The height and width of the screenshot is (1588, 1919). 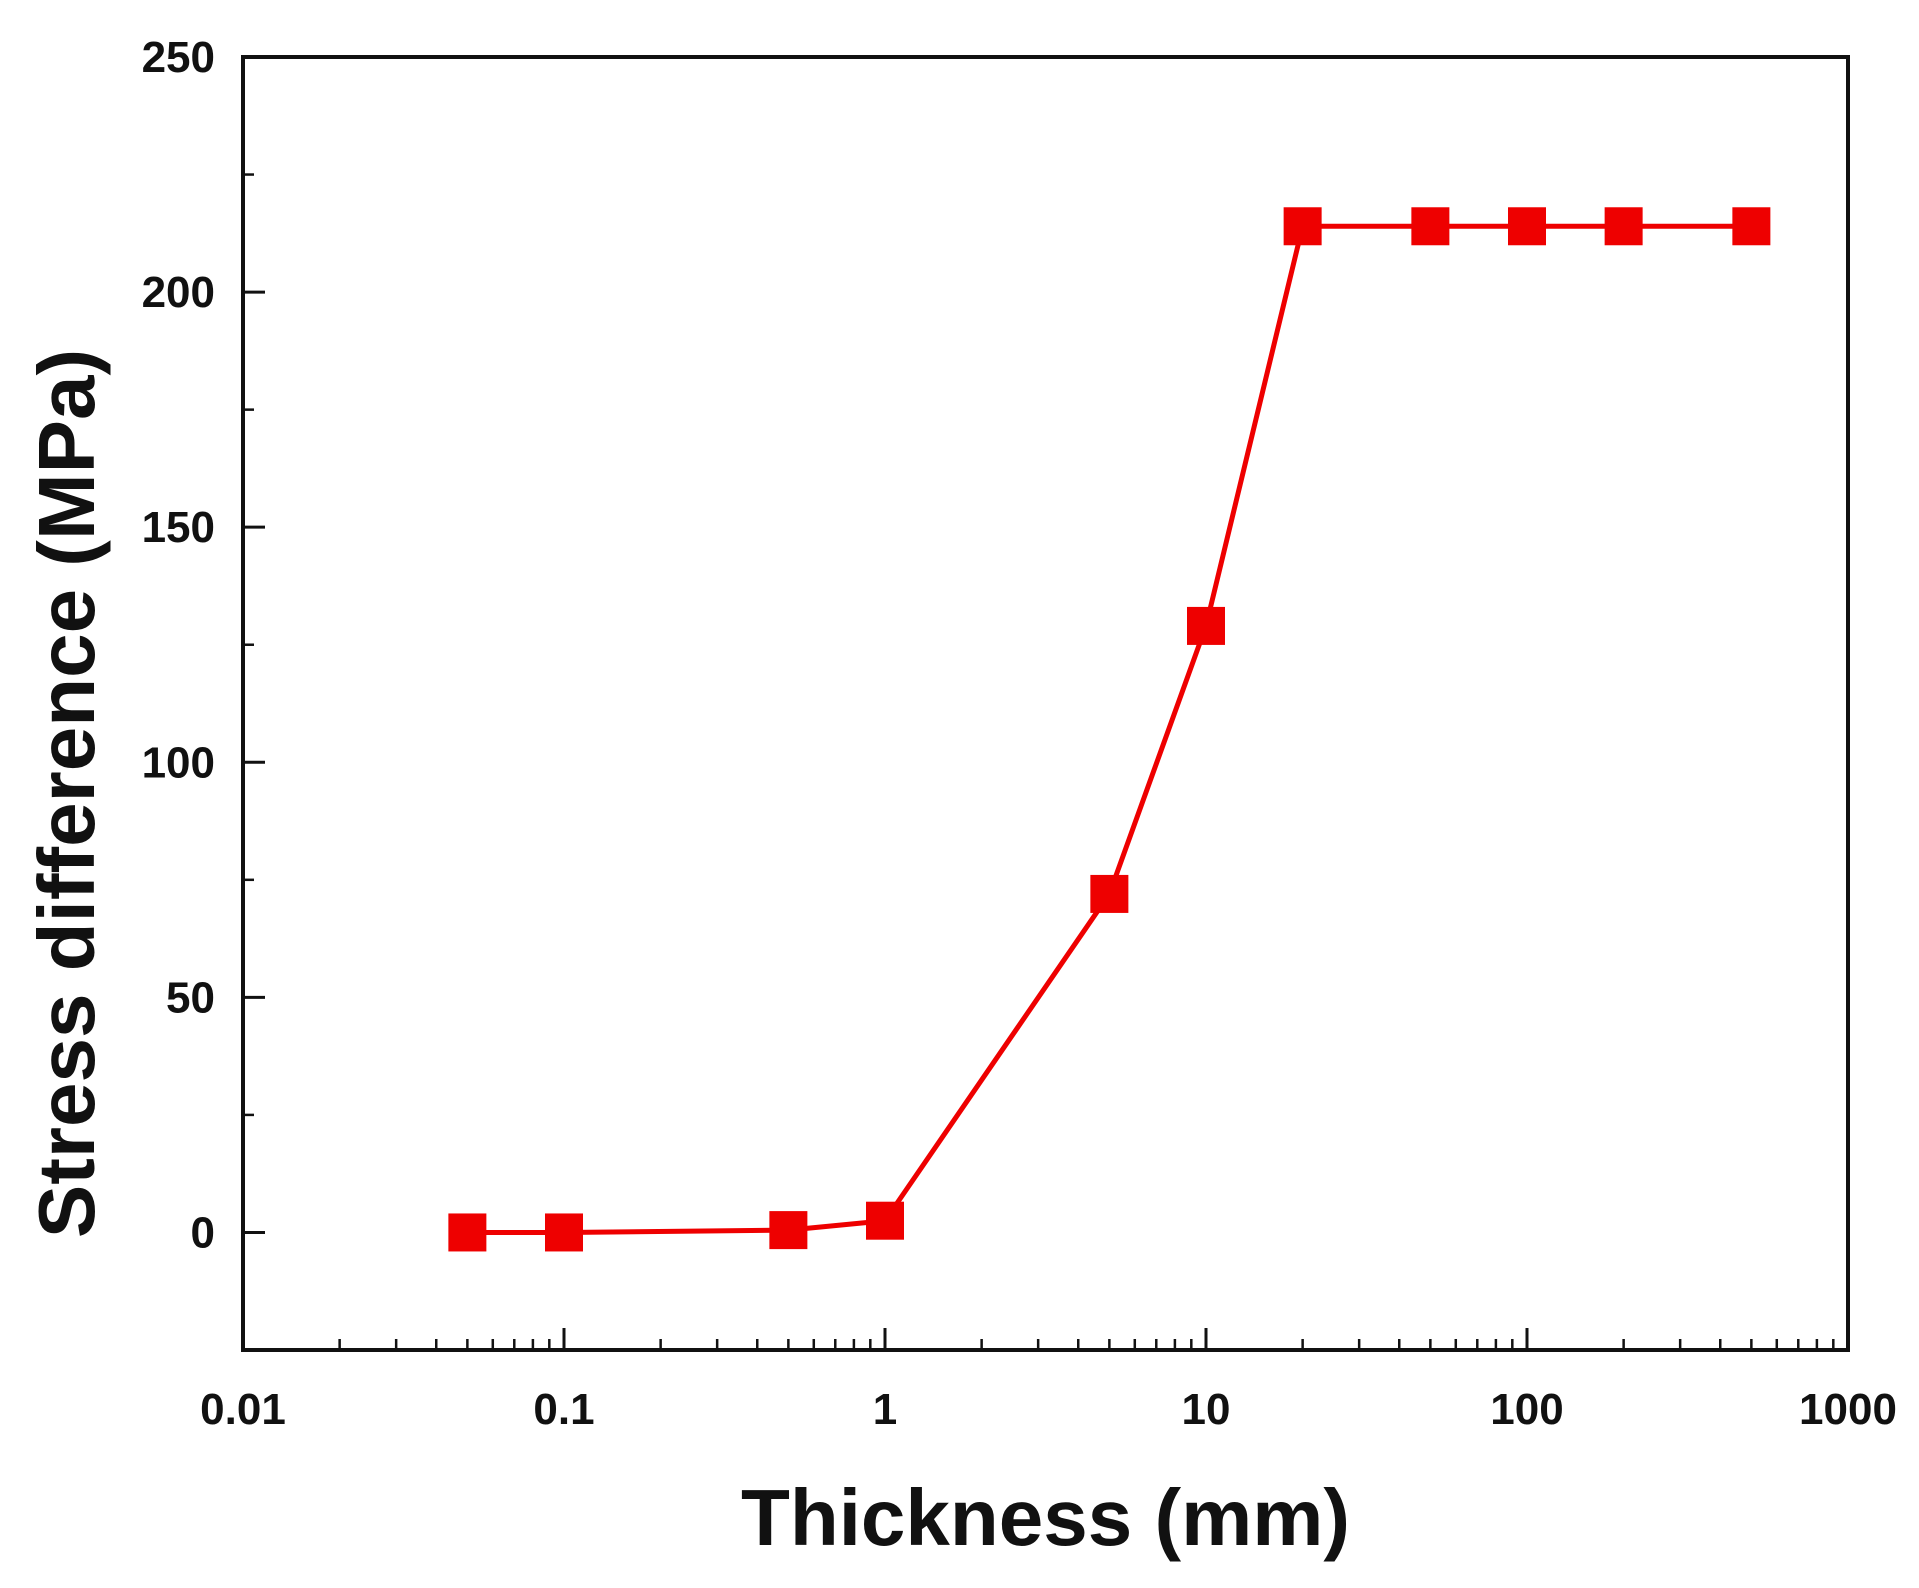 I want to click on x-tick-label: 10, so click(x=1206, y=1409).